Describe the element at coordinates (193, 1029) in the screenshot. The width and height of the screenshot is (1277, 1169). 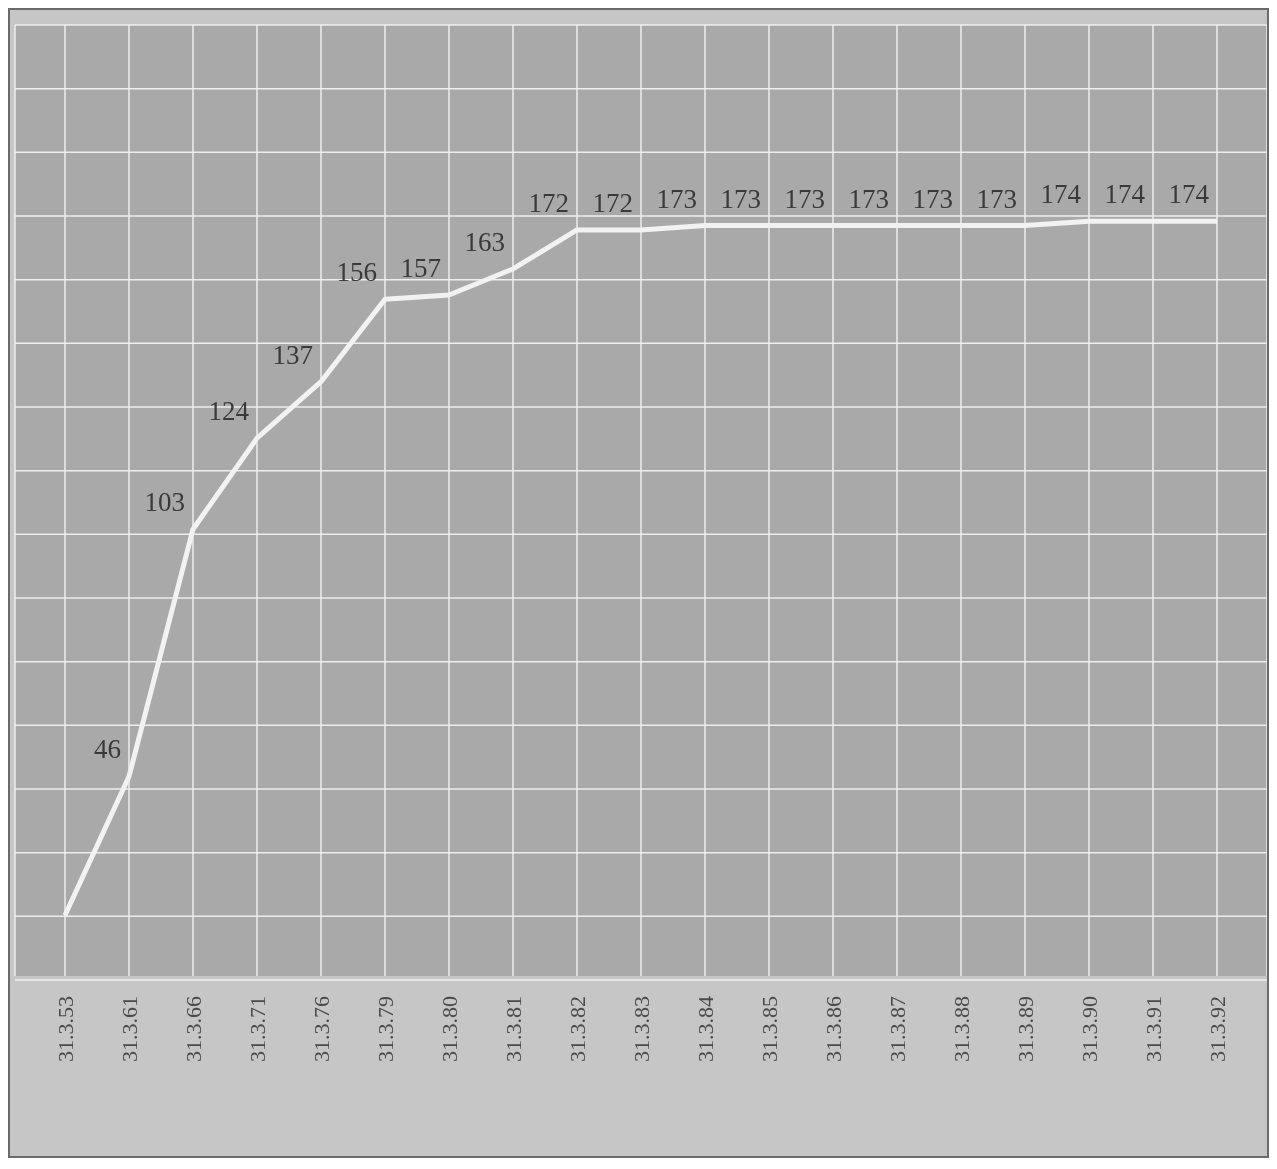
I see `x-tick-label: 31.3.66` at that location.